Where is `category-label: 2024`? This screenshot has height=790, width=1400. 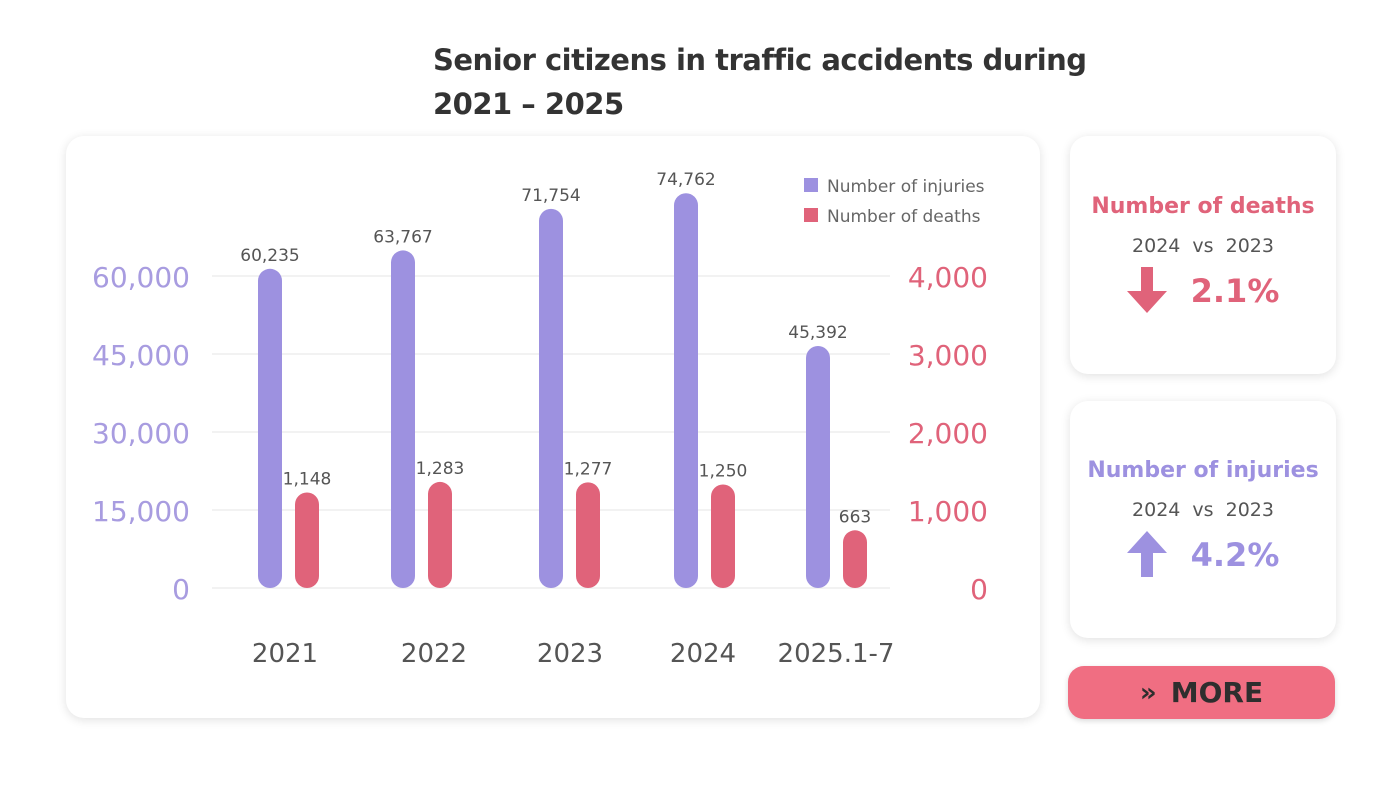
category-label: 2024 is located at coordinates (703, 654).